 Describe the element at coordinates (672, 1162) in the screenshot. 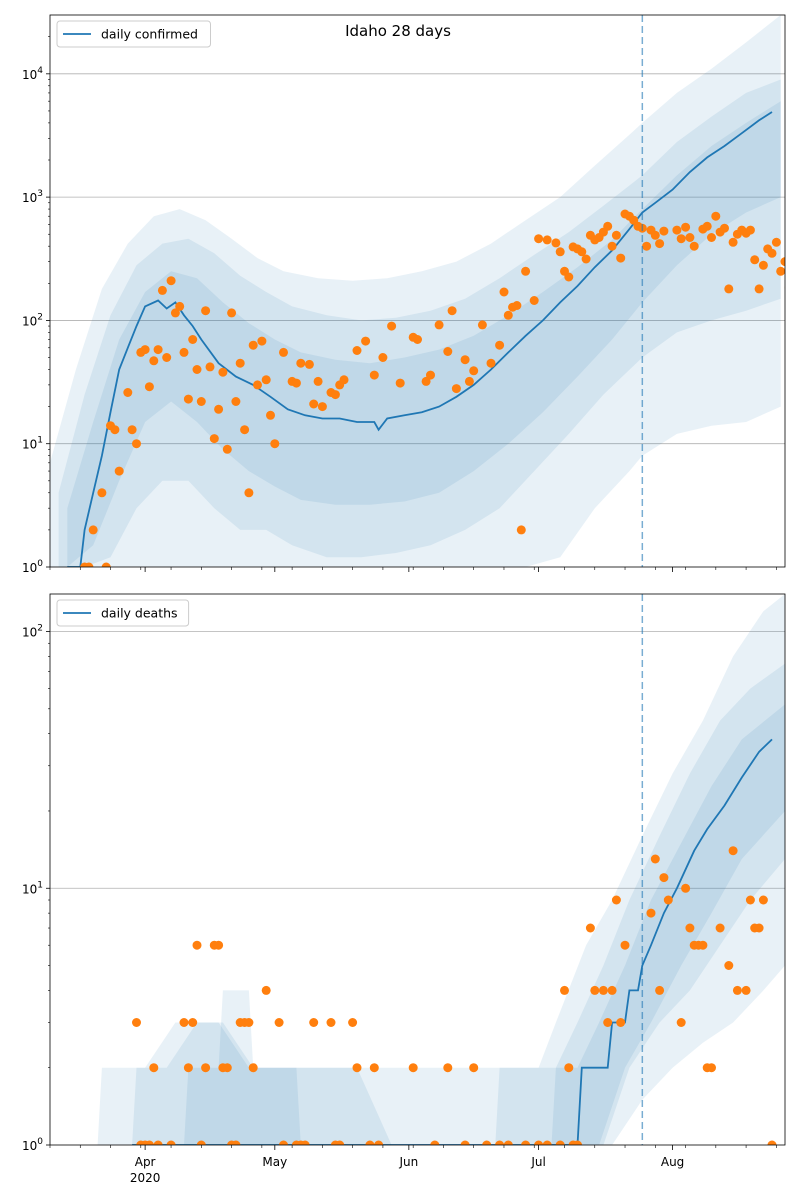

I see `x-tick-label: Aug` at that location.